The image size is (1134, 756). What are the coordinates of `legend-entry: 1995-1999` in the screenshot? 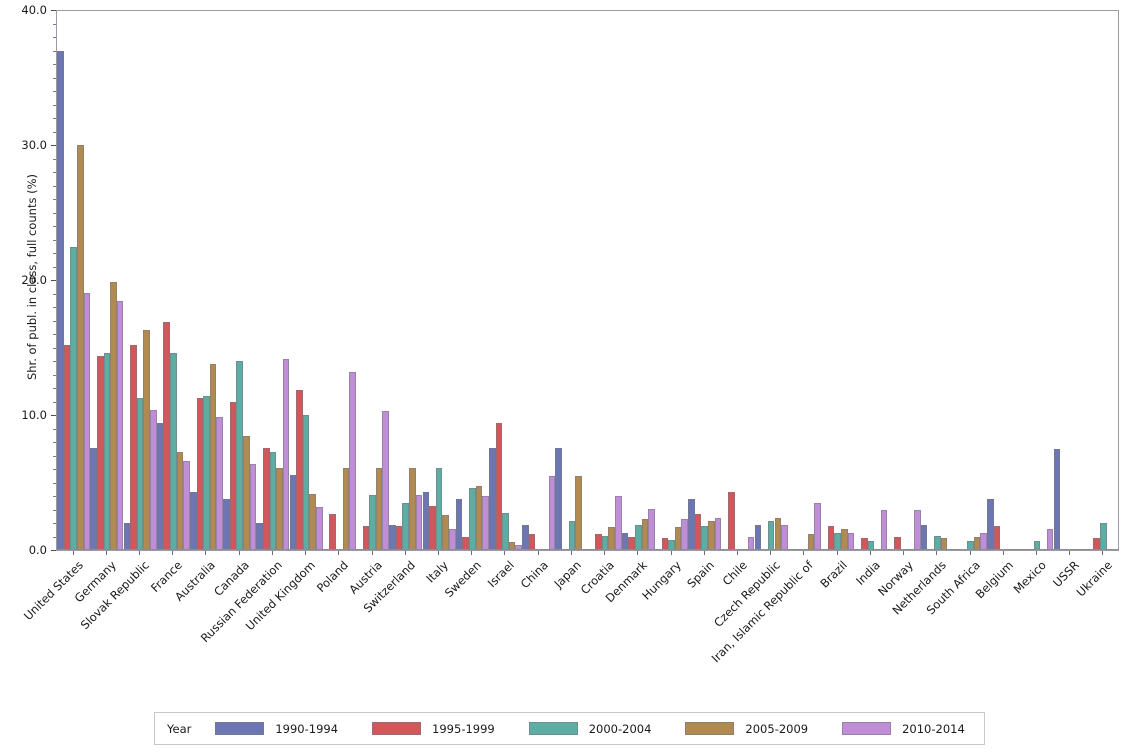 It's located at (433, 729).